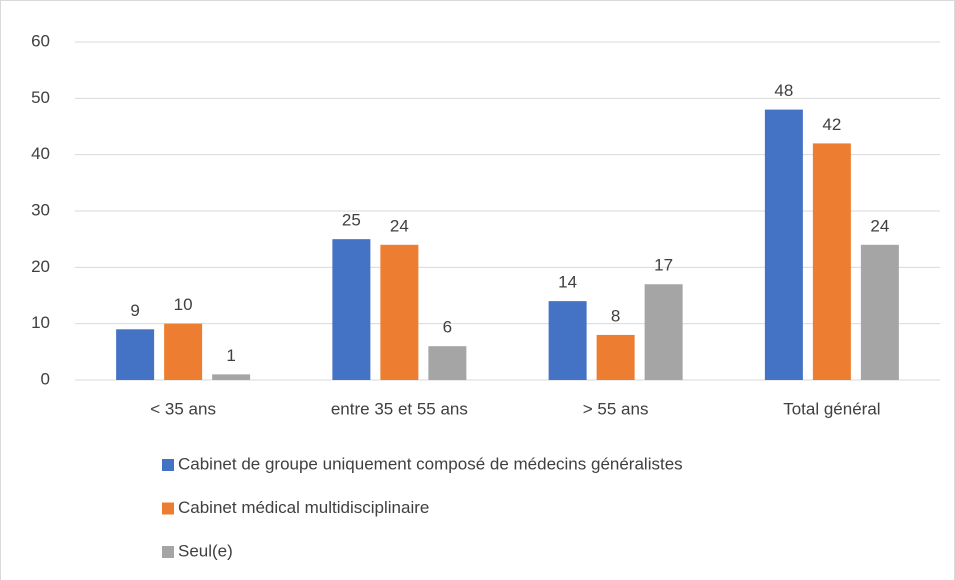 The height and width of the screenshot is (580, 955). What do you see at coordinates (303, 507) in the screenshot?
I see `legend-label: Cabinet médical multidisciplinaire` at bounding box center [303, 507].